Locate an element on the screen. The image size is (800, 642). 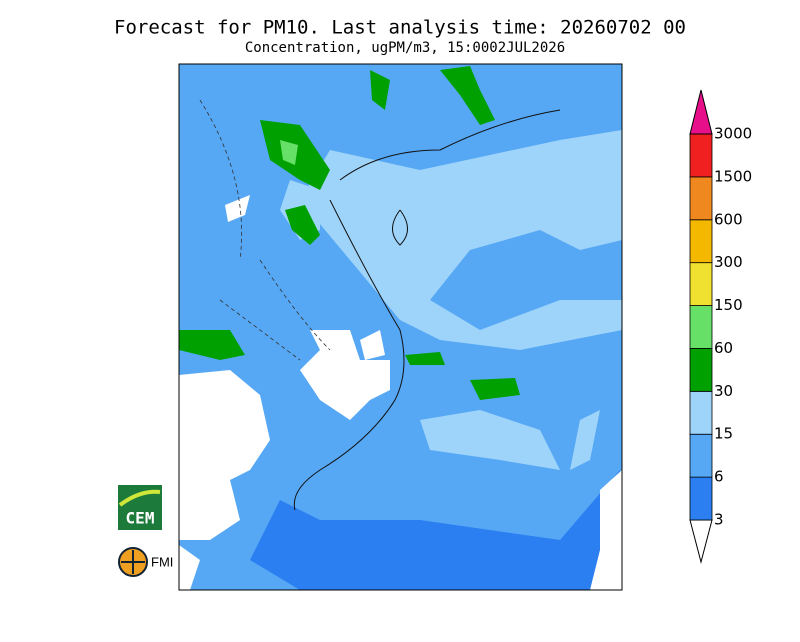
colorbar-label: 6 is located at coordinates (719, 477).